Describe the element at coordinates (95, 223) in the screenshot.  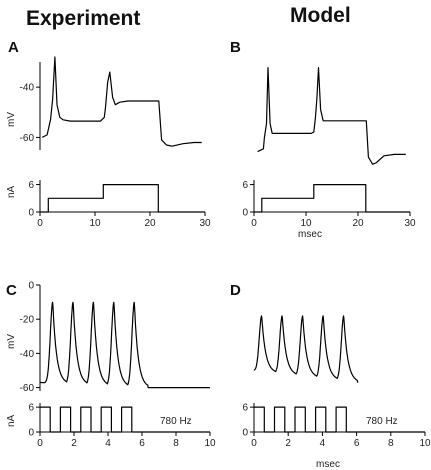
I see `panel-a-current-x-tick-label: 10` at that location.